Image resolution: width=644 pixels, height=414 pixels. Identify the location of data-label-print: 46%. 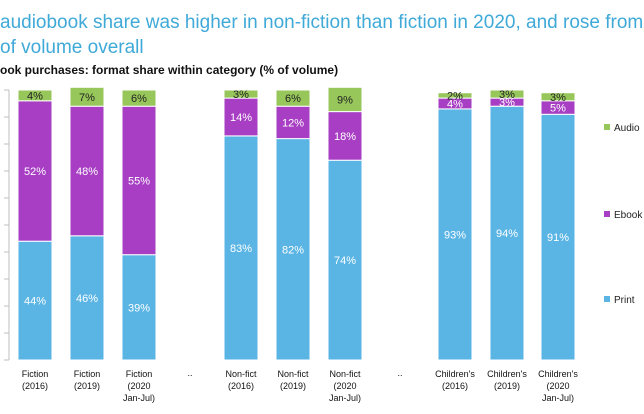
(87, 299).